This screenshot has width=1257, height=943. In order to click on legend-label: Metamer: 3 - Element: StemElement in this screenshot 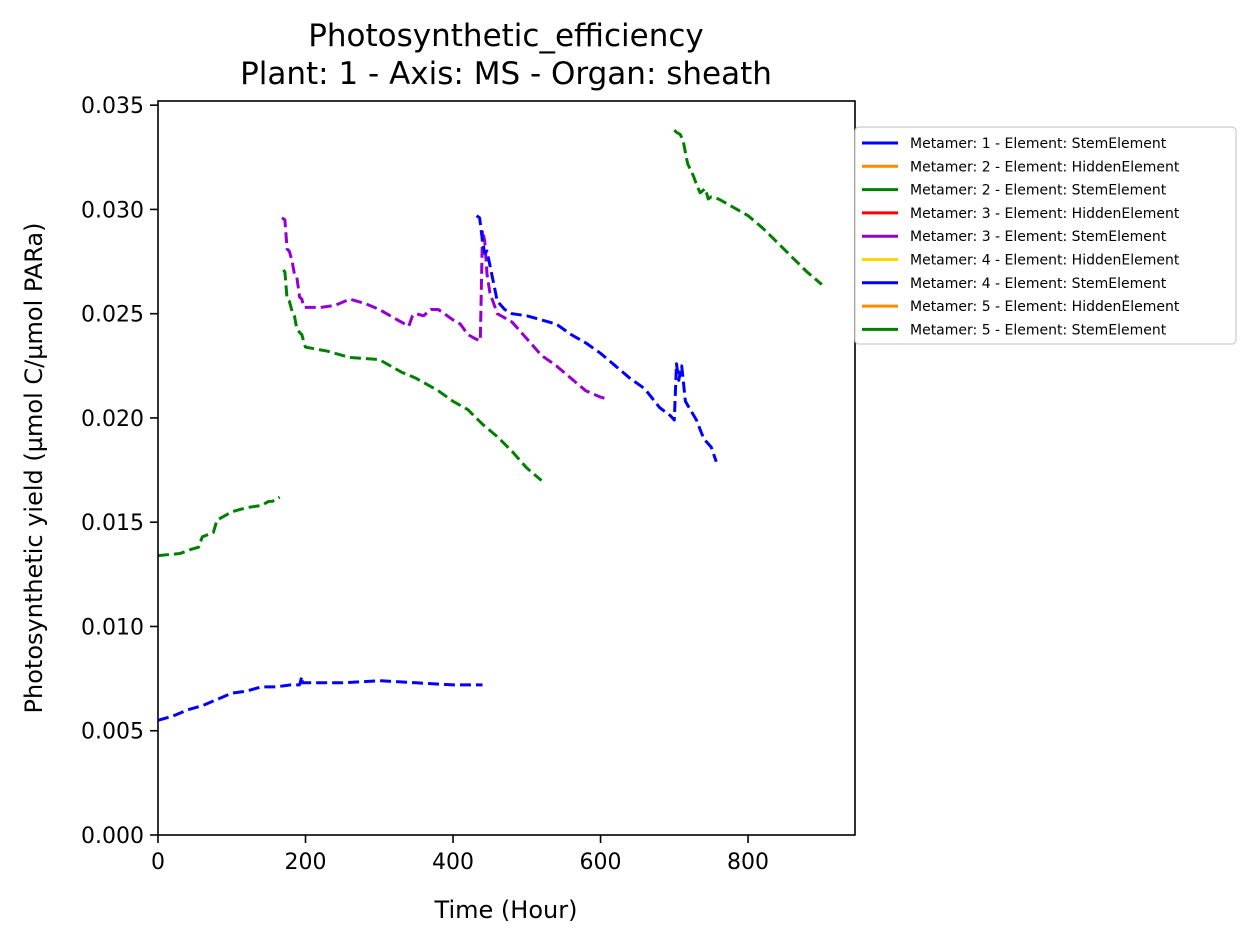, I will do `click(1038, 237)`.